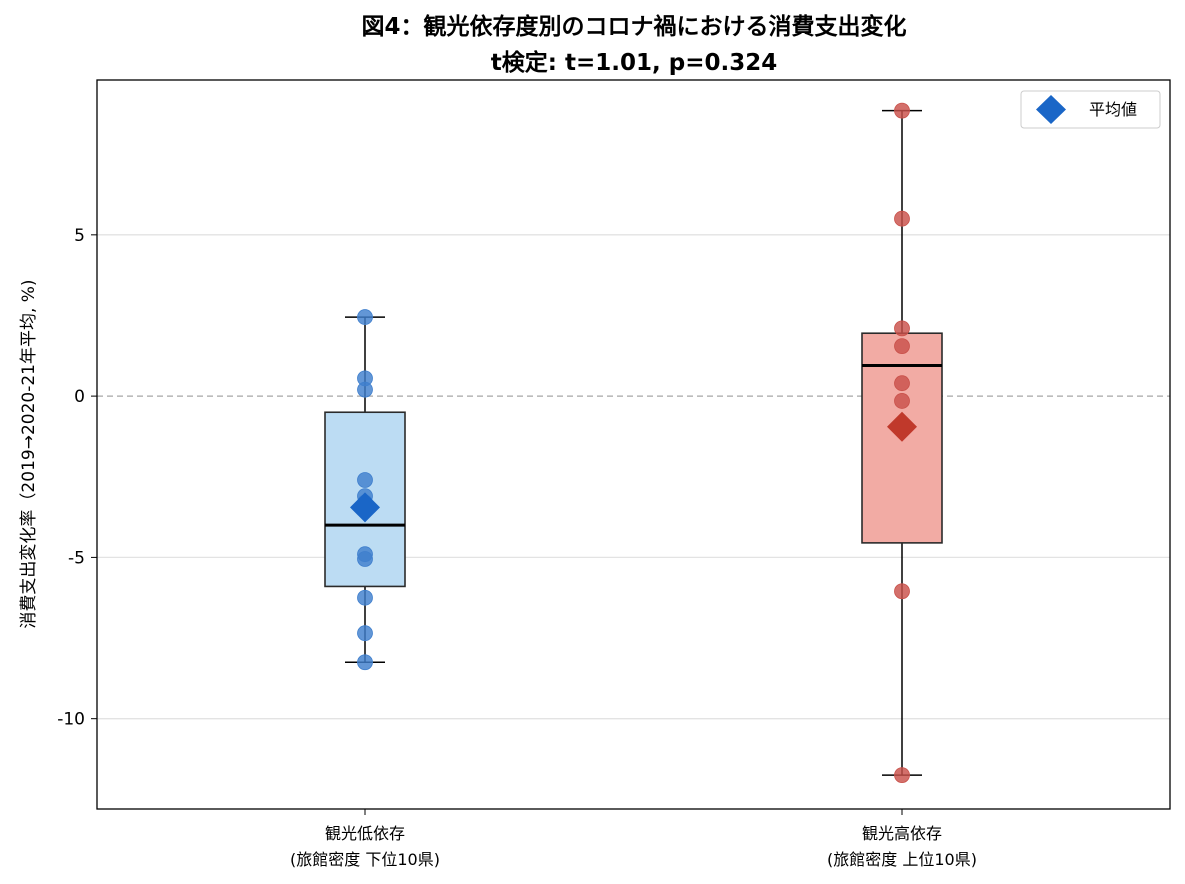 The image size is (1185, 884). Describe the element at coordinates (365, 833) in the screenshot. I see `x-category-label: 観光低依存` at that location.